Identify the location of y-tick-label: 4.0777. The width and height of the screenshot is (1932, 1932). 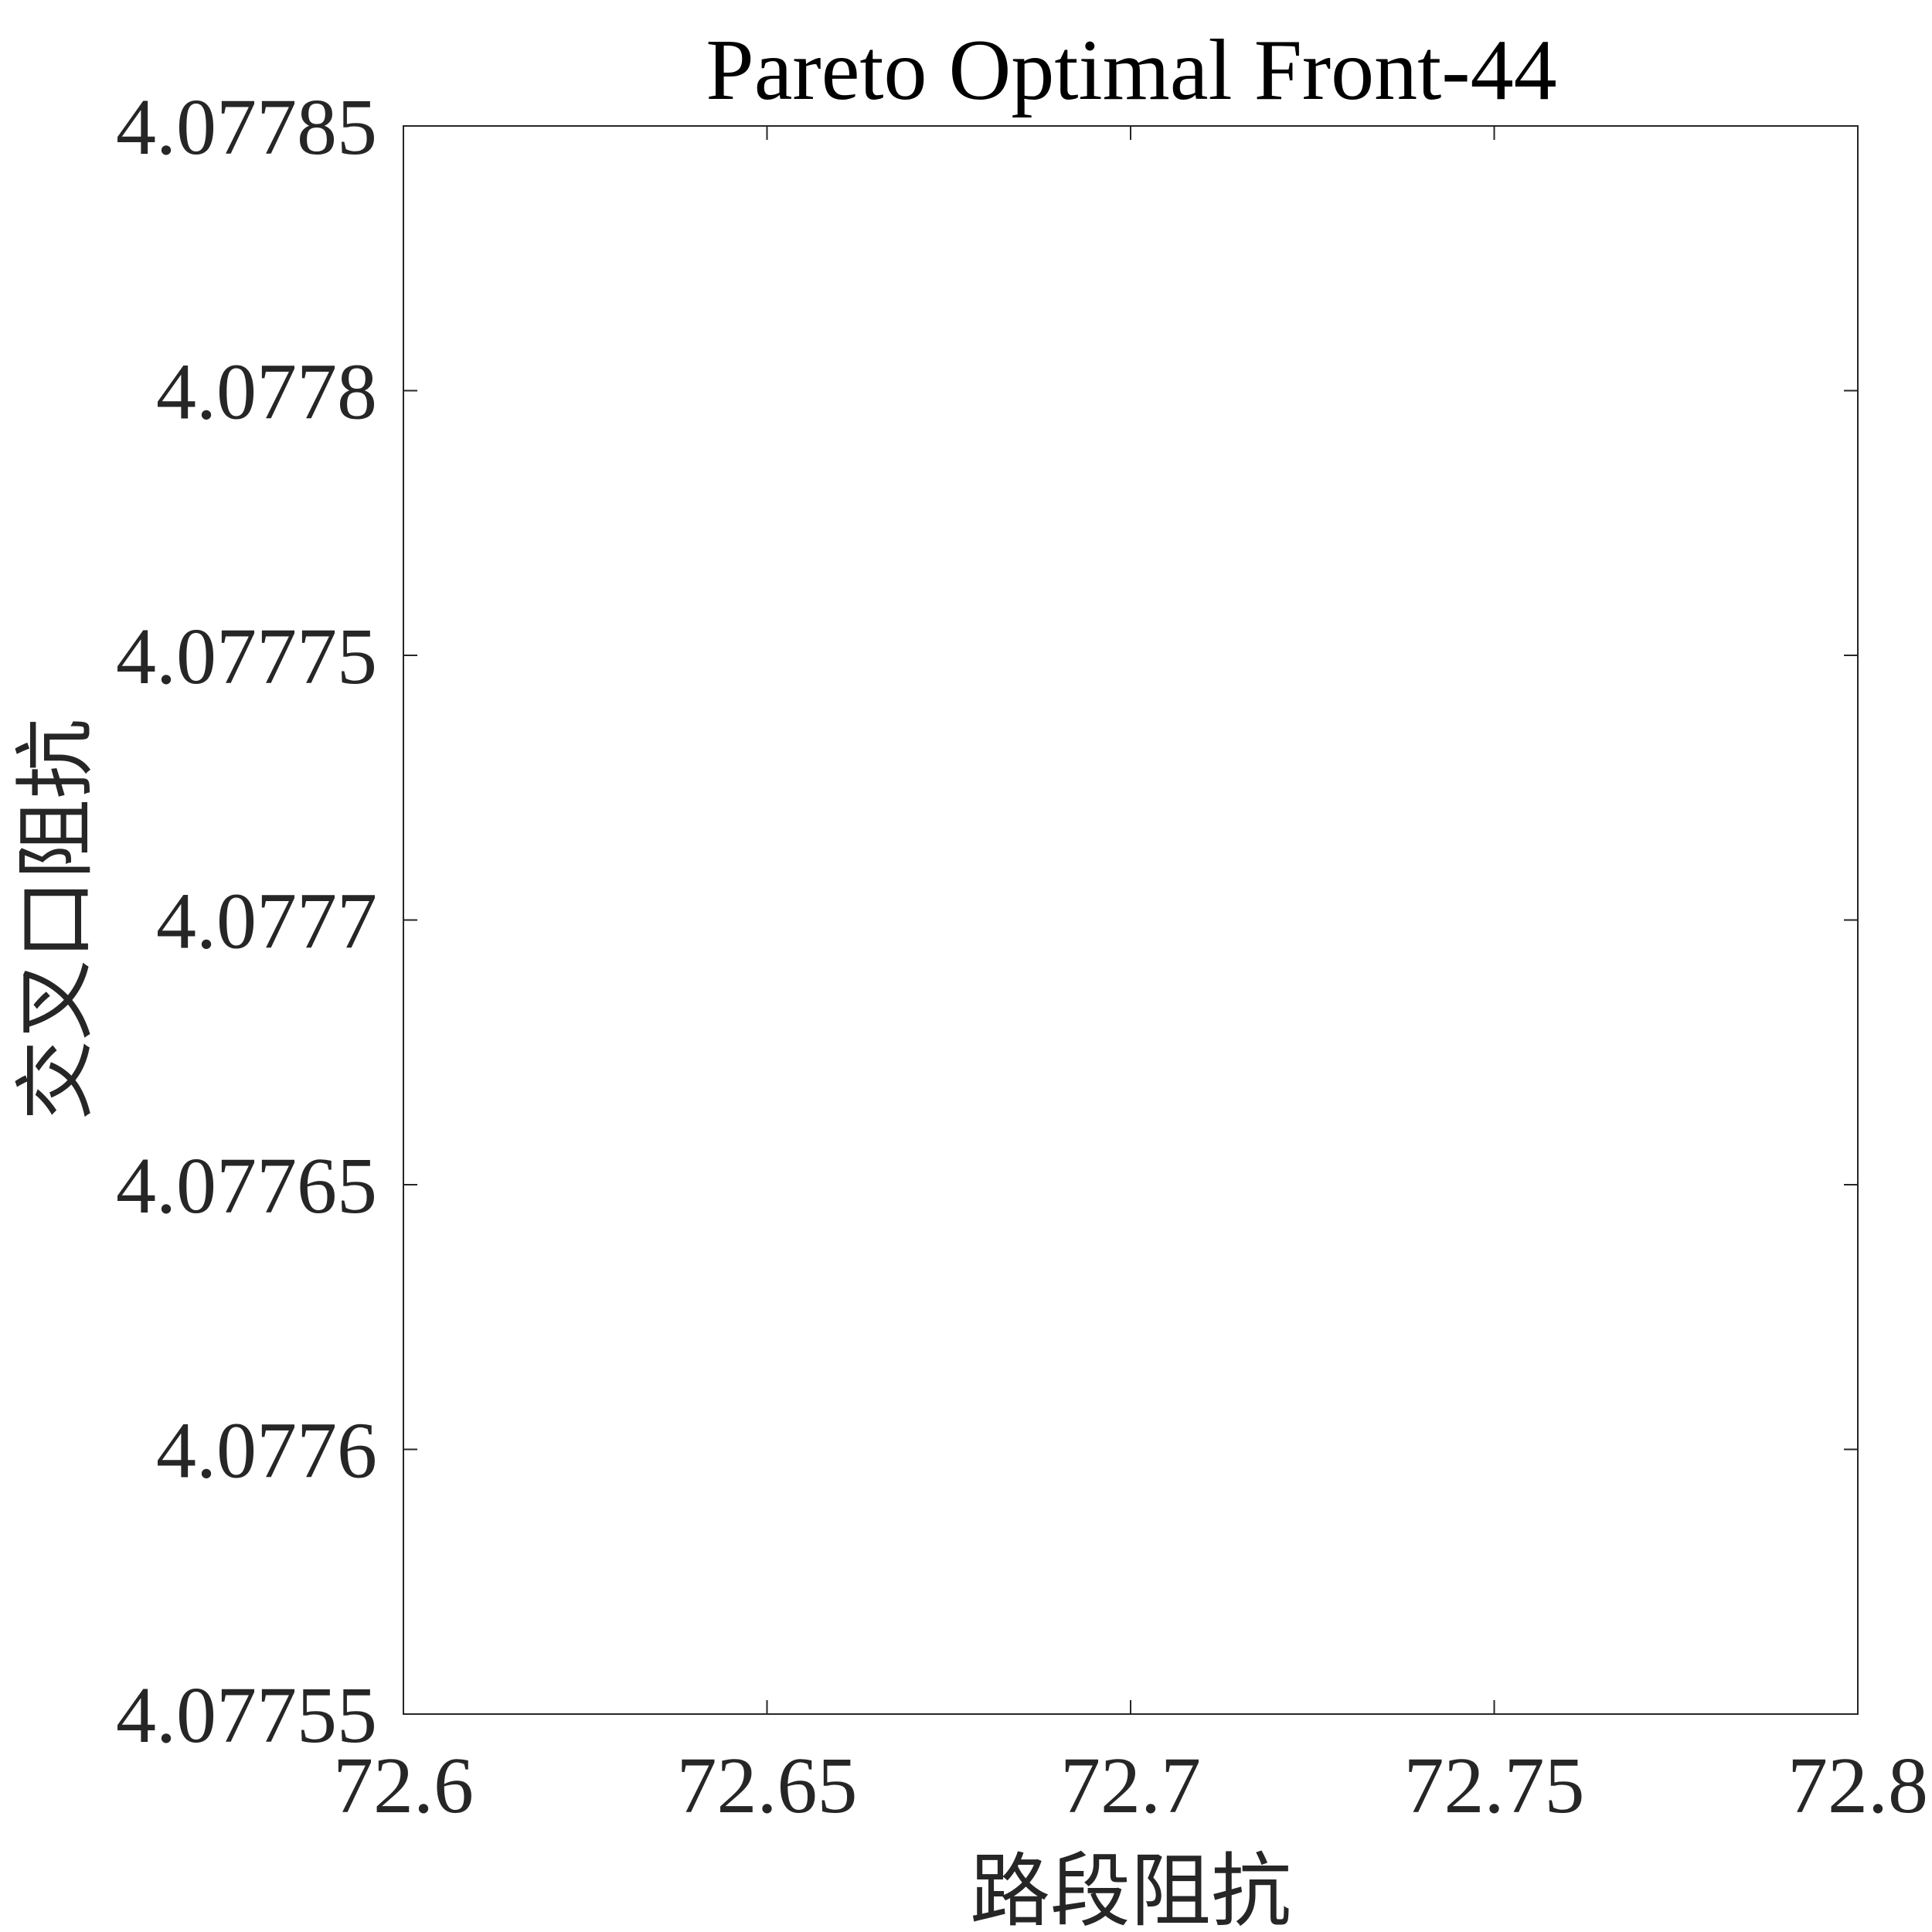
(266, 921).